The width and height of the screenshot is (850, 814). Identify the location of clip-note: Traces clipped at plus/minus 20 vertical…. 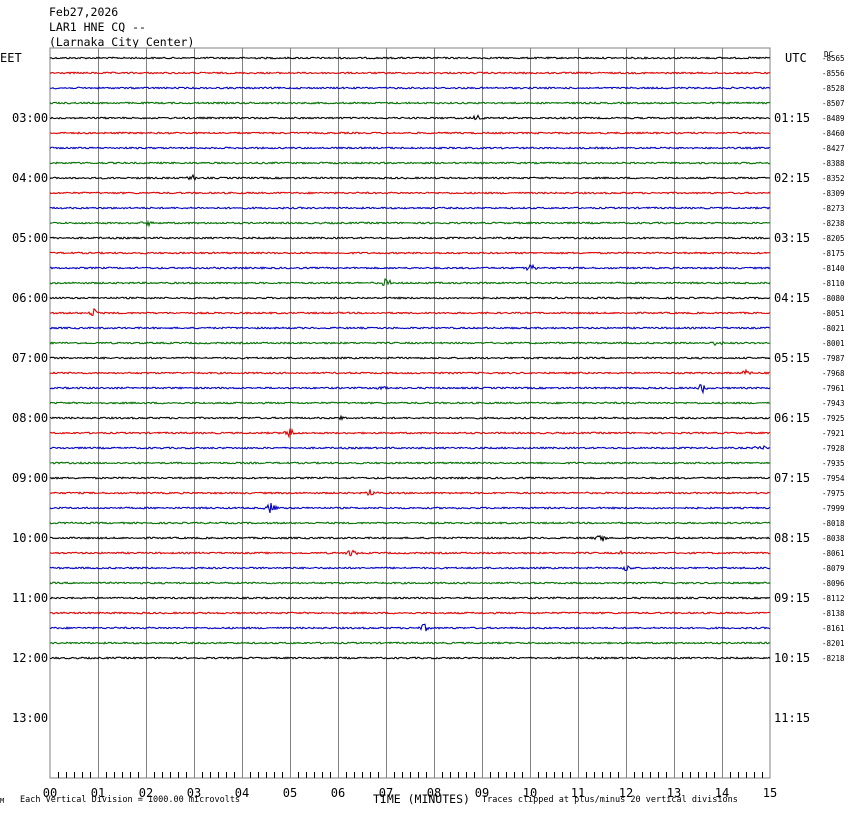
(610, 800).